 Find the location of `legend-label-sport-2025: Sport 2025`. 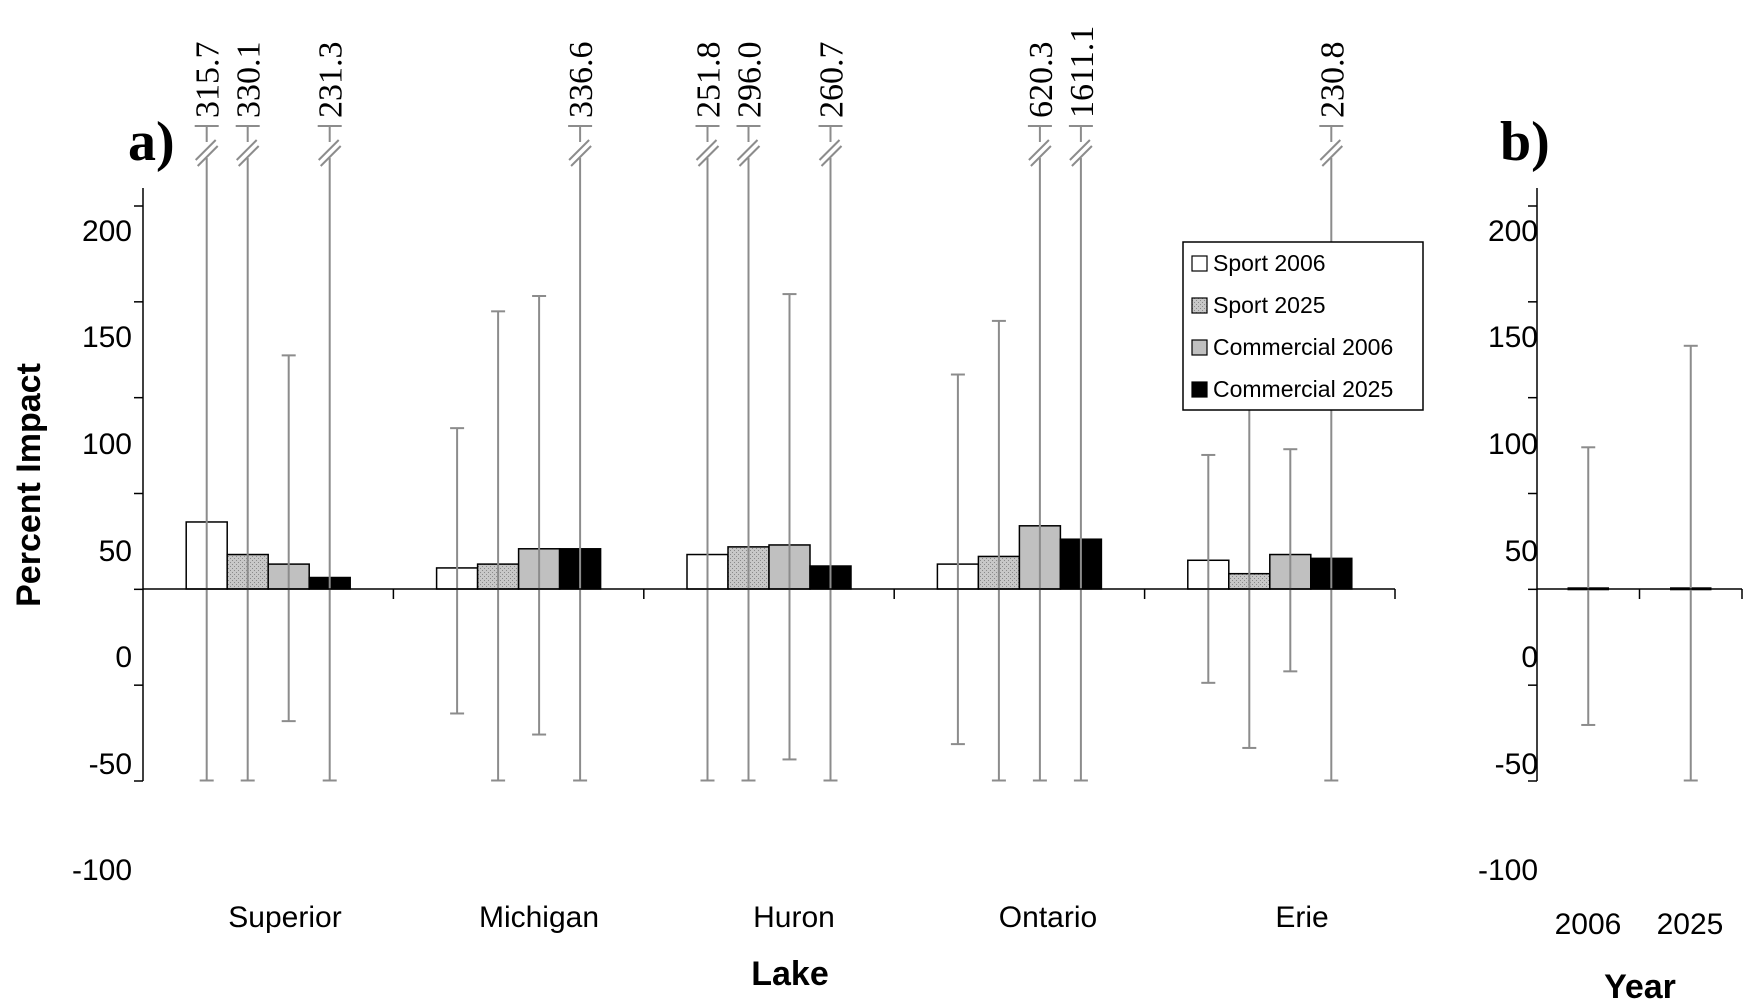

legend-label-sport-2025: Sport 2025 is located at coordinates (1269, 305).